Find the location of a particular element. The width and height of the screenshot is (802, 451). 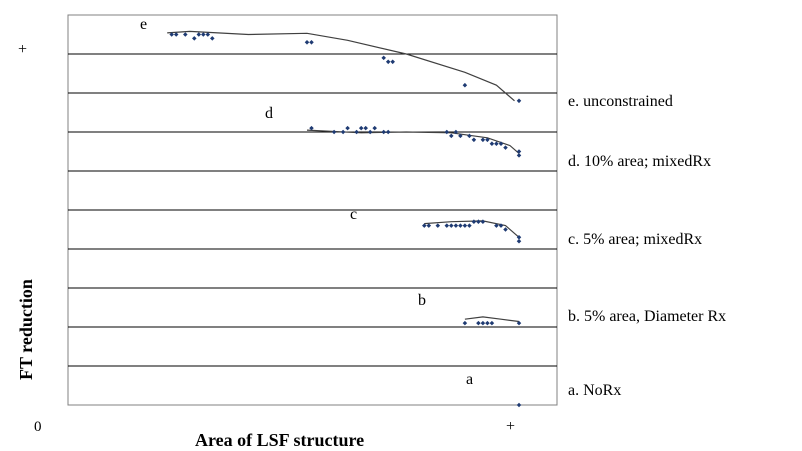

x-axis-label: Area of LSF structure is located at coordinates (279, 440).